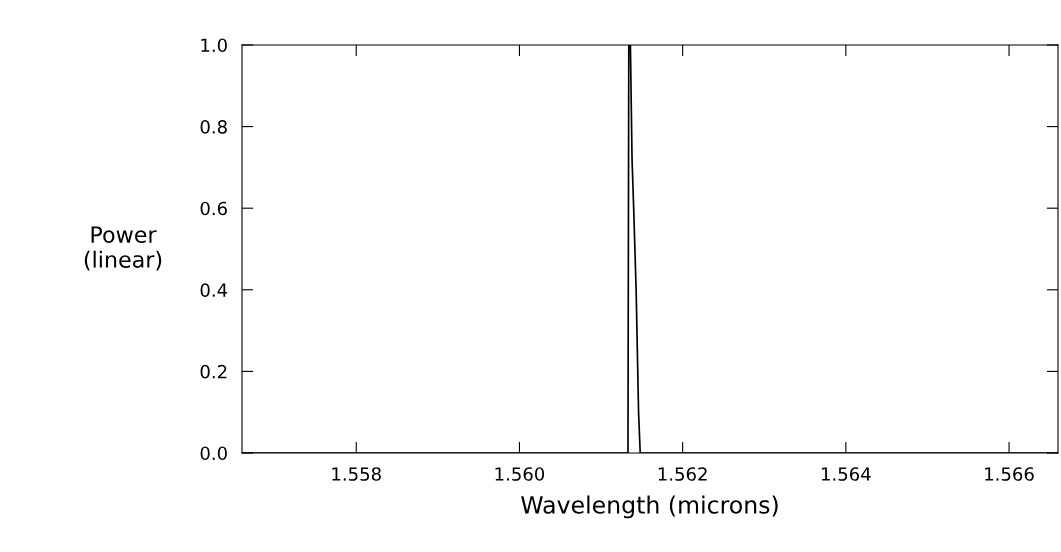  What do you see at coordinates (213, 208) in the screenshot?
I see `y-tick-label: 0.6` at bounding box center [213, 208].